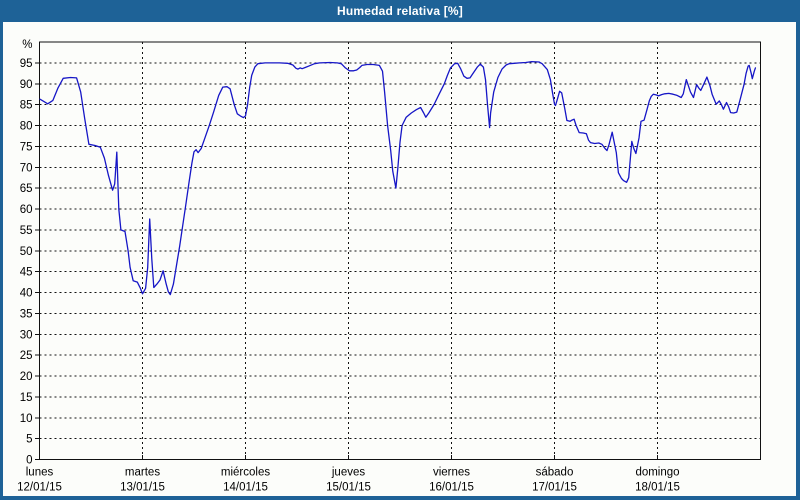 The width and height of the screenshot is (800, 500). I want to click on y-axis-label: 20, so click(26, 377).